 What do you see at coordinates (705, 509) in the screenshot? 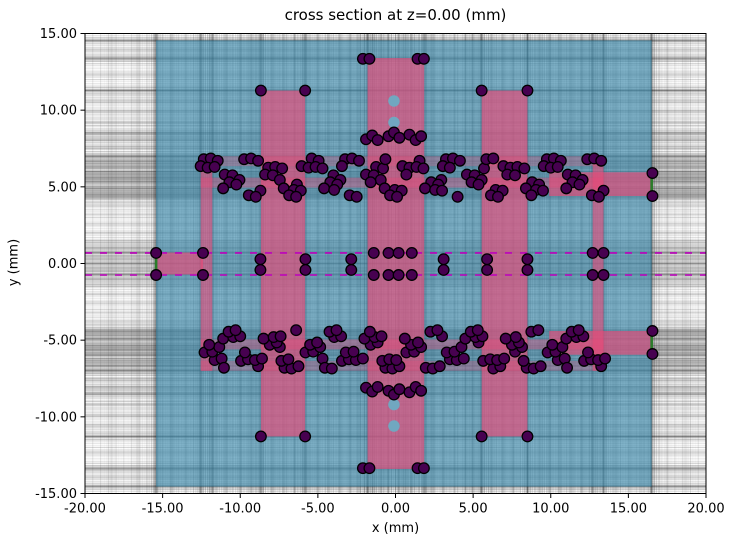
I see `x-tick-label: 20.00` at bounding box center [705, 509].